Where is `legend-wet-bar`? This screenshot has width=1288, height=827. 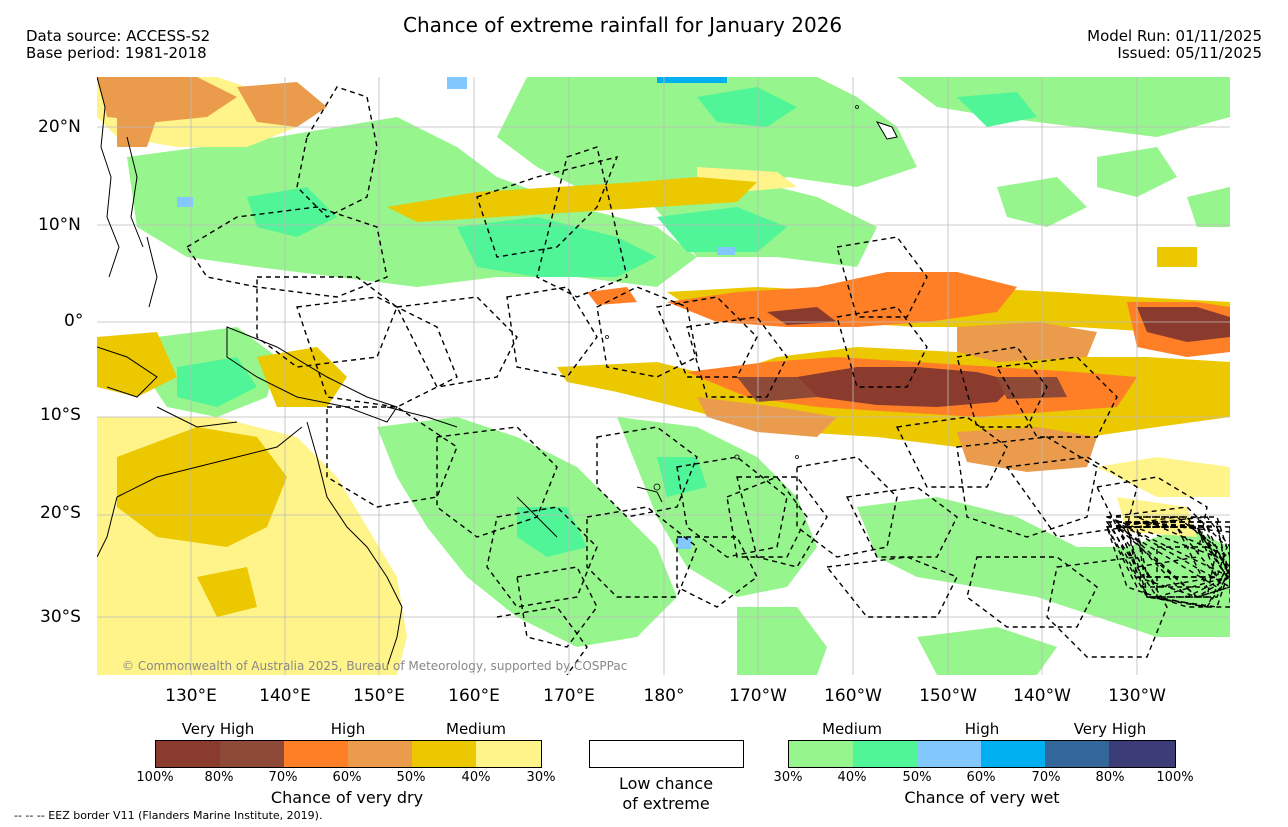 legend-wet-bar is located at coordinates (982, 754).